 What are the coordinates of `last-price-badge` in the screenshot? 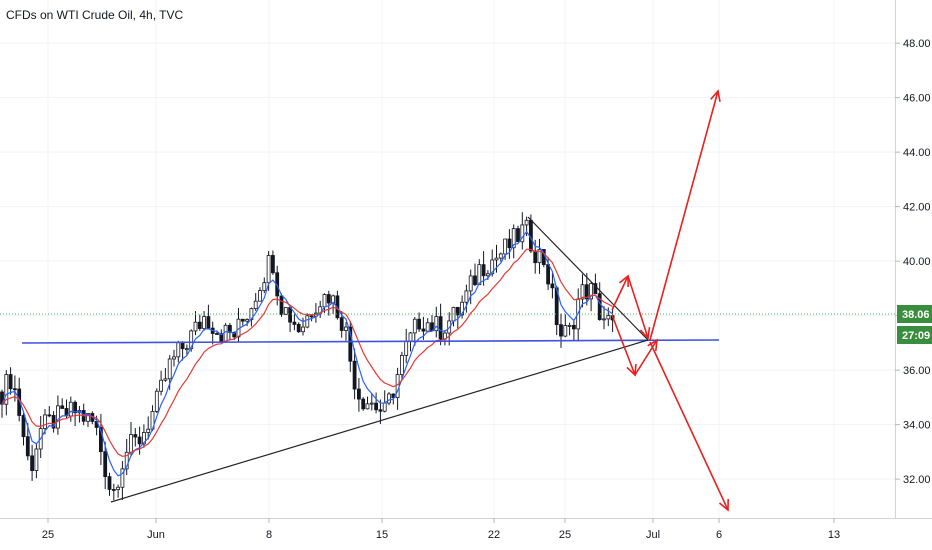 It's located at (914, 314).